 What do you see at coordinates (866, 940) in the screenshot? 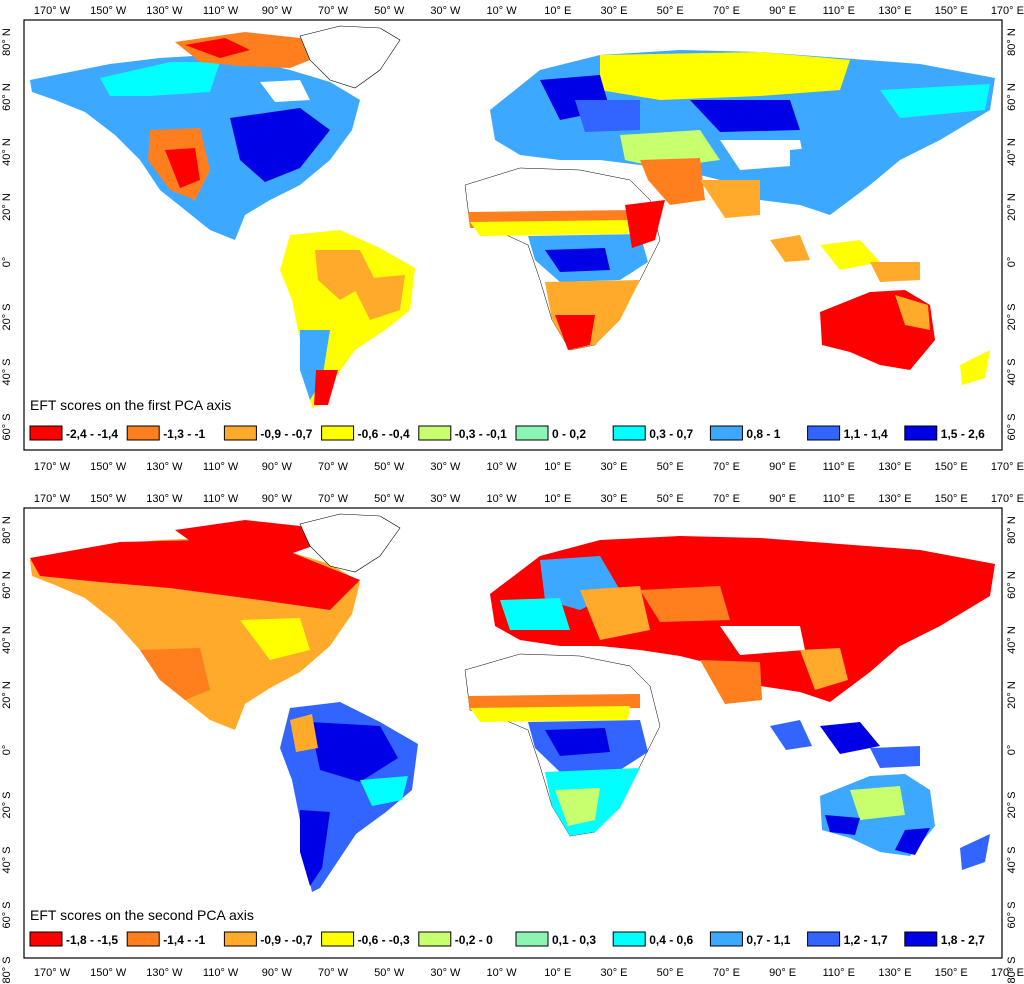
I see `legend-label: 1,2 - 1,7` at bounding box center [866, 940].